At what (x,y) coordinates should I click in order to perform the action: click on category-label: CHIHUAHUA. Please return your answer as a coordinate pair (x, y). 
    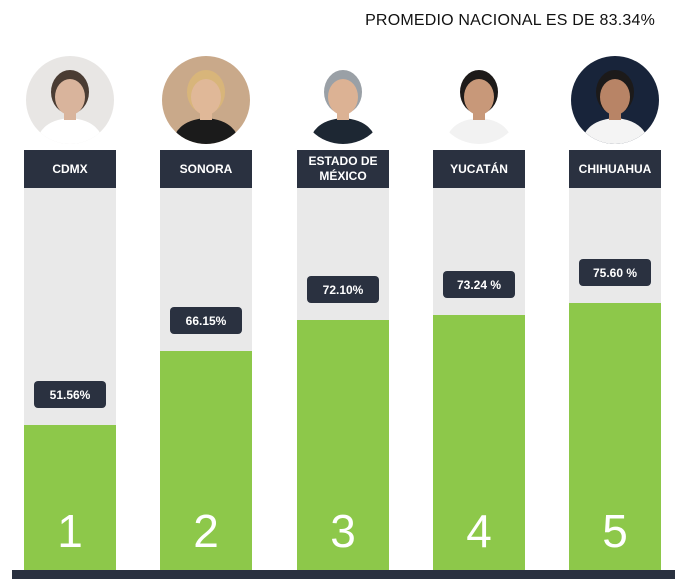
    Looking at the image, I should click on (615, 169).